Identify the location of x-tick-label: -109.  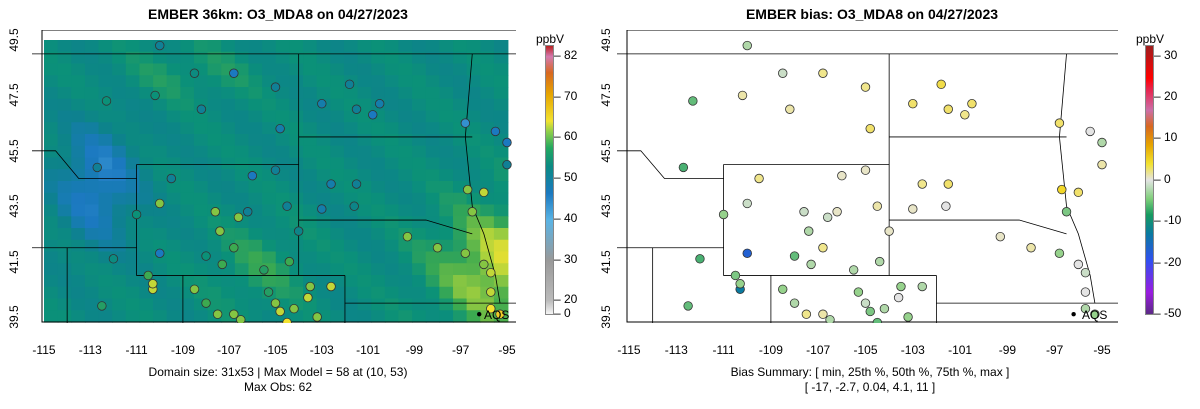
(182, 350).